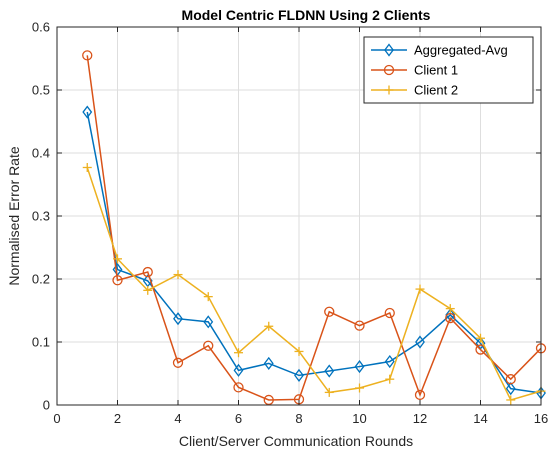 The height and width of the screenshot is (460, 550). I want to click on legend-label-aggregated-avg: Aggregated-Avg, so click(461, 50).